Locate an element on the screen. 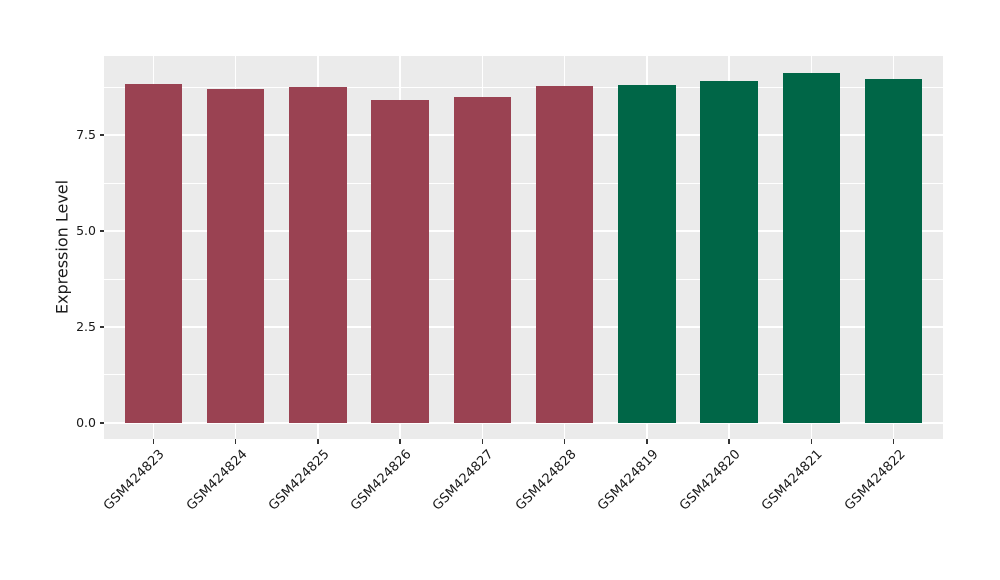 Image resolution: width=1000 pixels, height=580 pixels. x-tick-label: GSM424822 is located at coordinates (875, 480).